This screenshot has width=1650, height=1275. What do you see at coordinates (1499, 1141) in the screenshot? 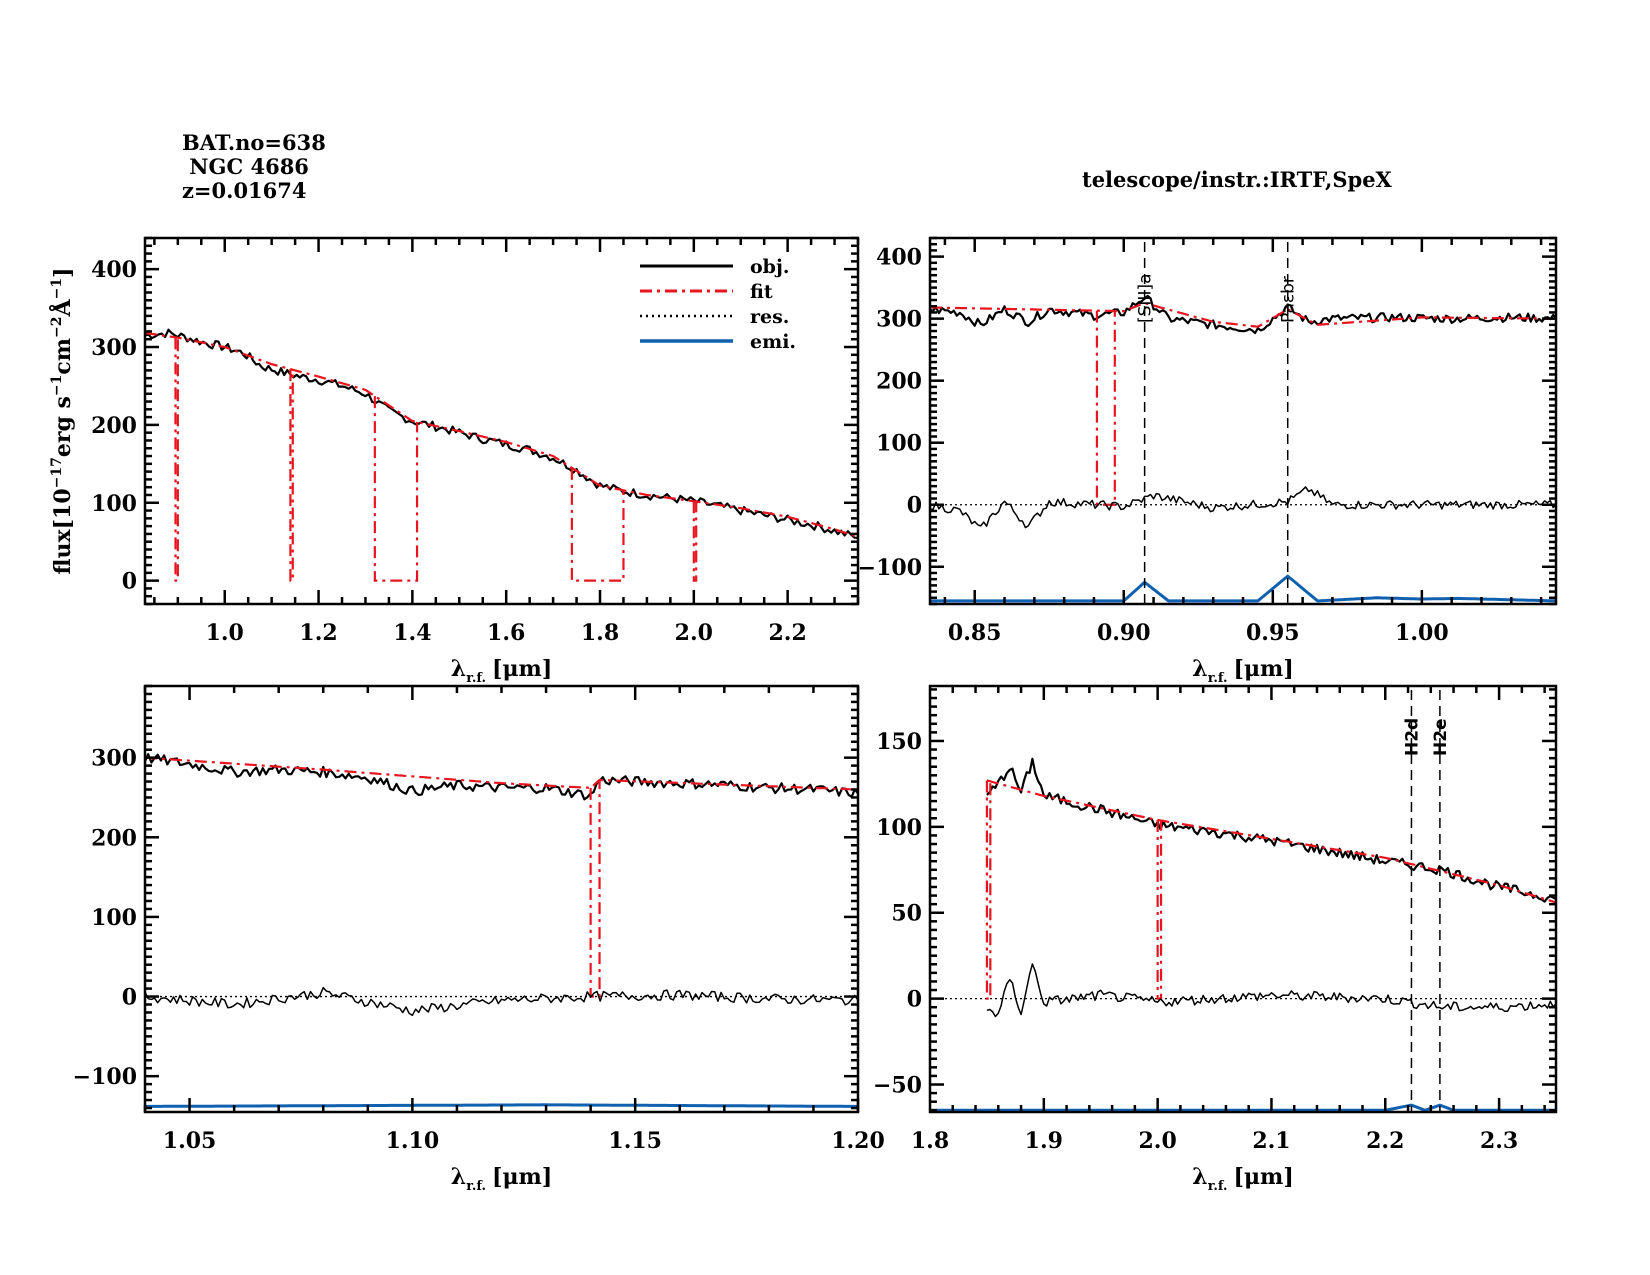
I see `x-tick-label: 2.3` at bounding box center [1499, 1141].